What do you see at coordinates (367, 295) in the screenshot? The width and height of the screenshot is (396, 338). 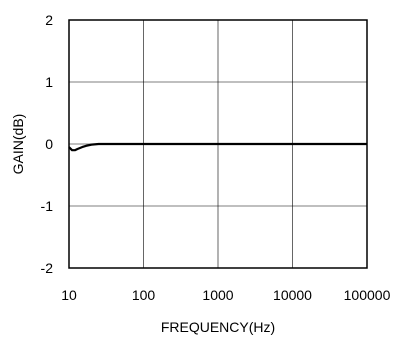 I see `x-tick-label: 100000` at bounding box center [367, 295].